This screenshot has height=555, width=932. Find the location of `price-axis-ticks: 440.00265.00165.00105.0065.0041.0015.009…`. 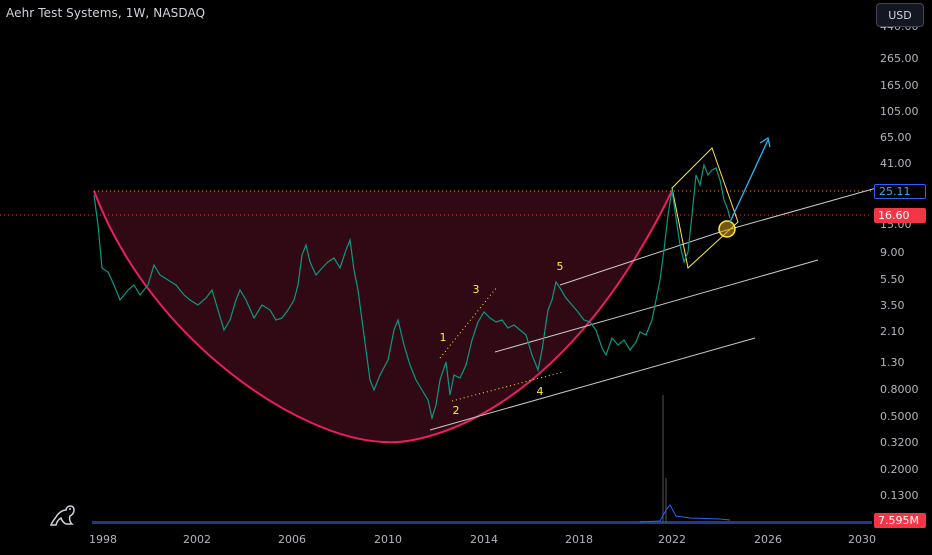

price-axis-ticks: 440.00265.00165.00105.0065.0041.0015.009… is located at coordinates (899, 261).